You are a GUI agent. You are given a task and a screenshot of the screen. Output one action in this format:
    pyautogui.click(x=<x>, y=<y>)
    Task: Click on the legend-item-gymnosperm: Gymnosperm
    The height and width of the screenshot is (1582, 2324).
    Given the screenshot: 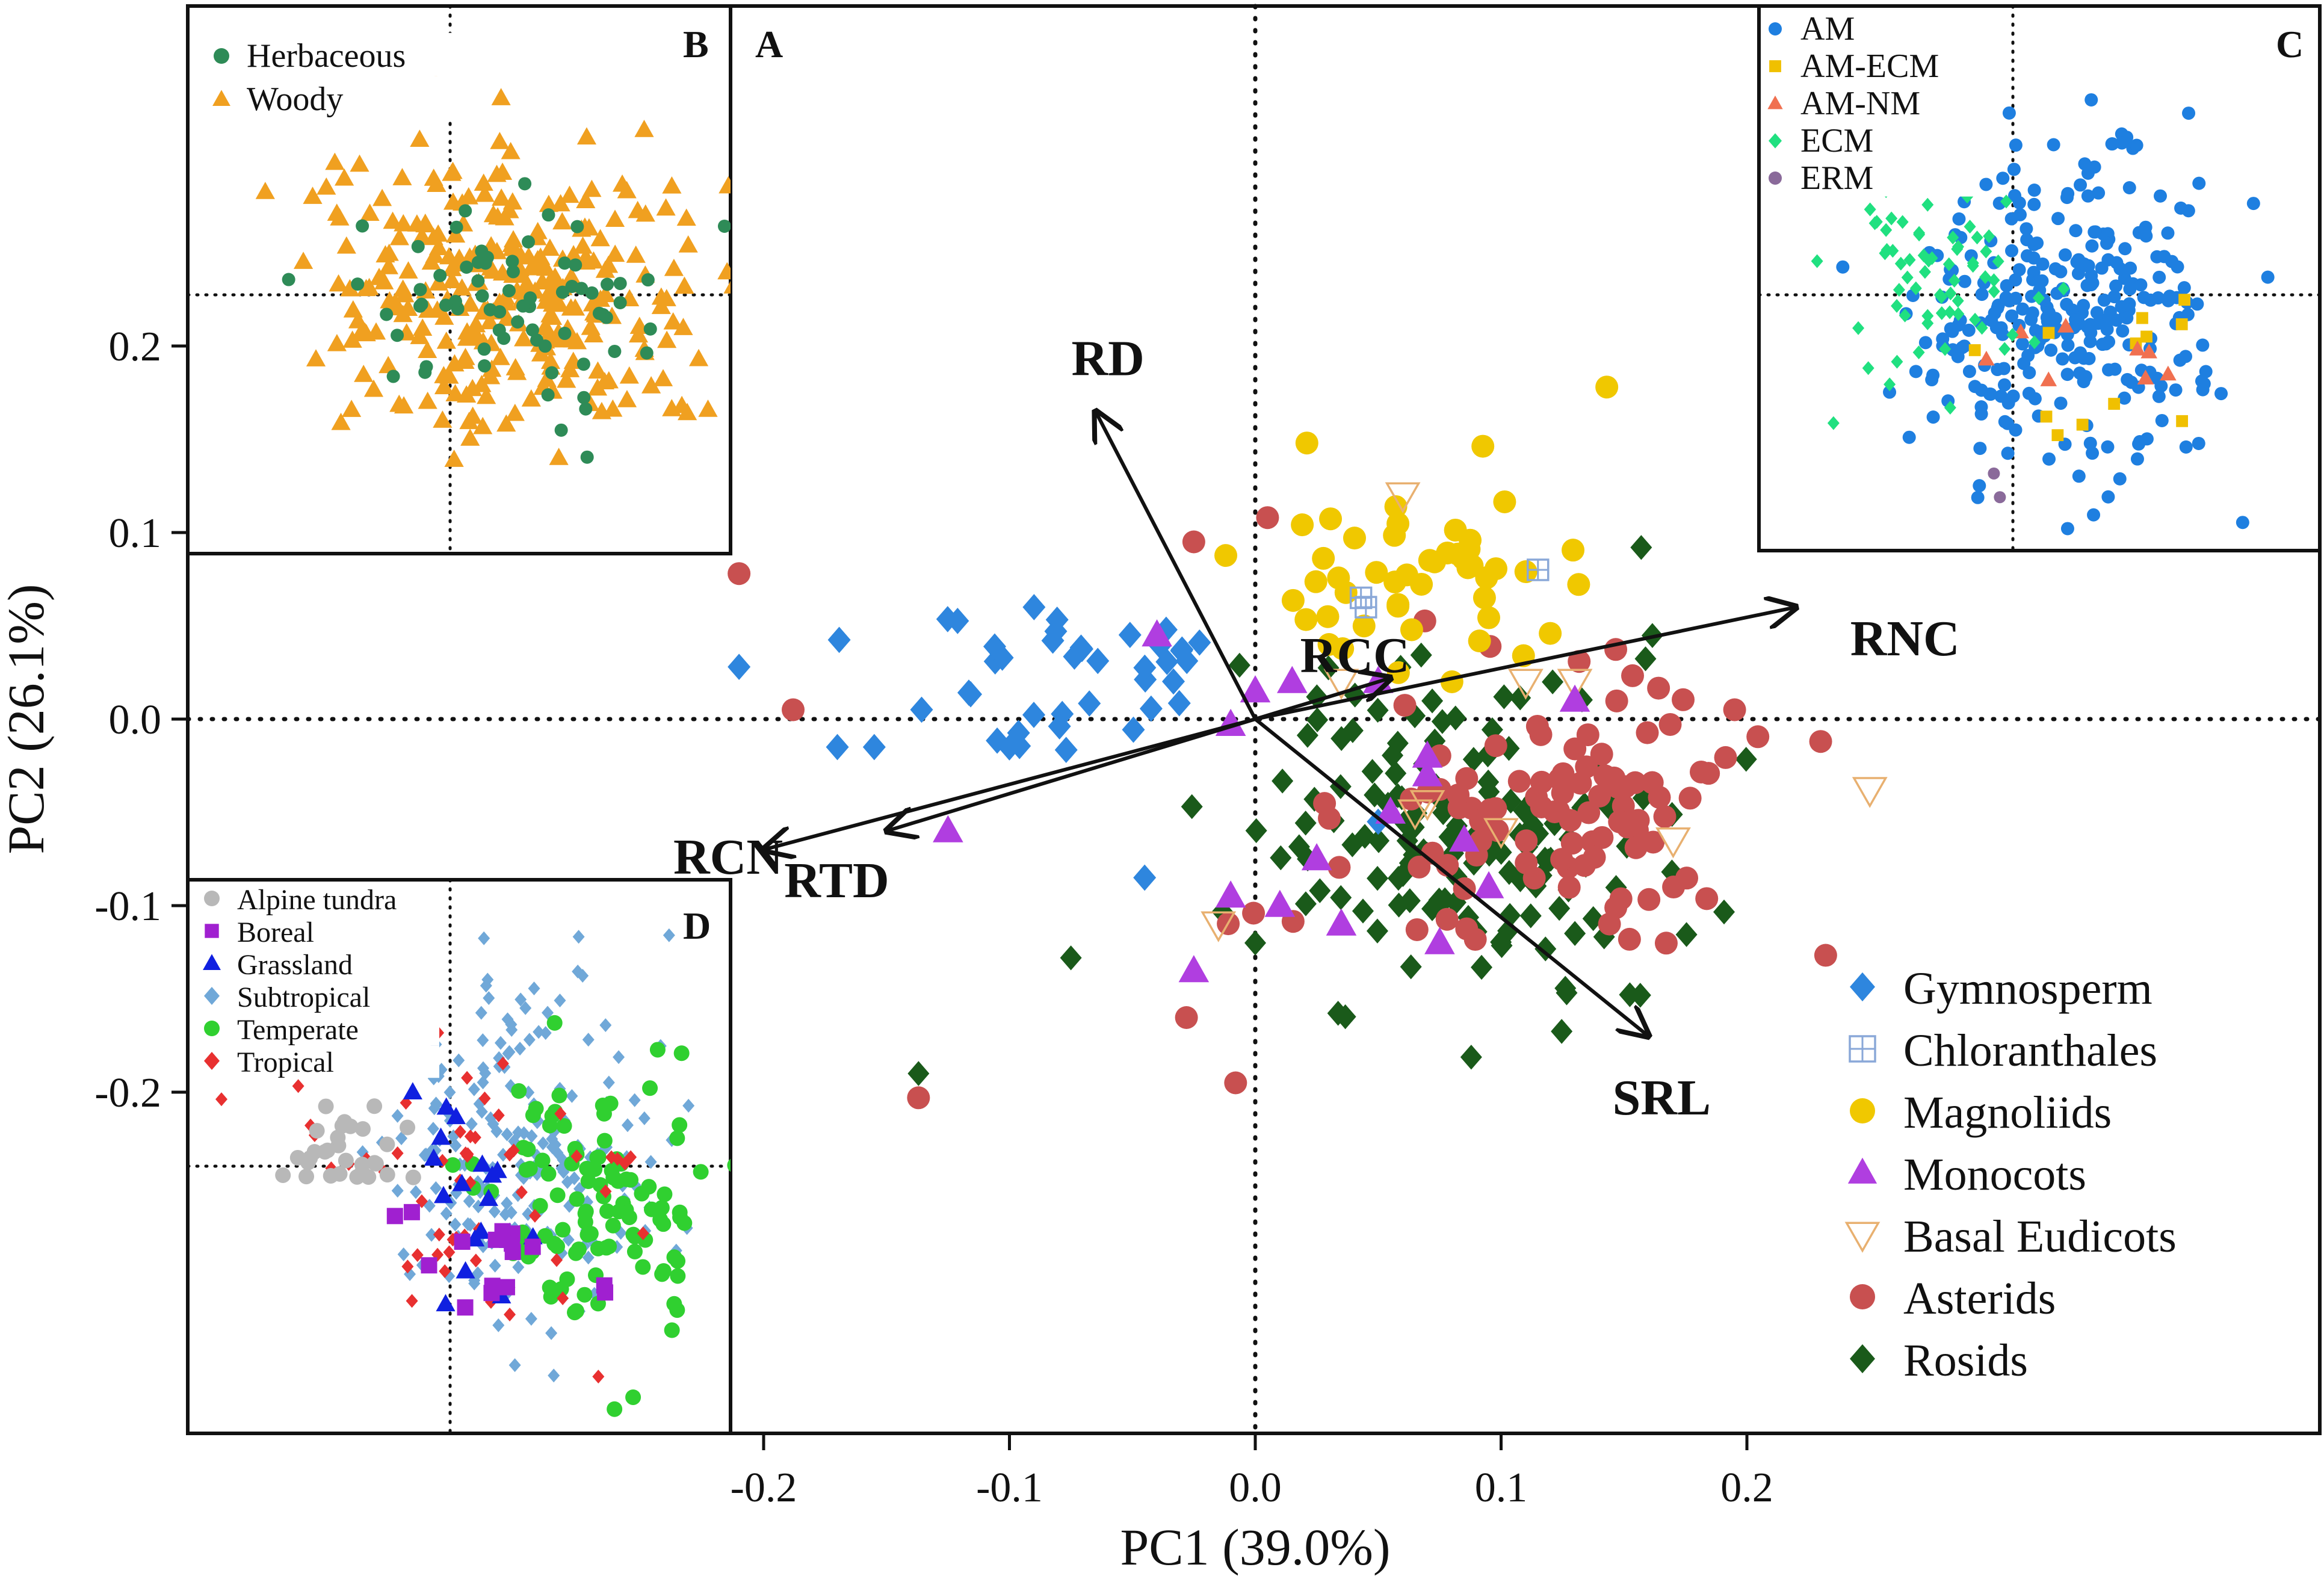 What is the action you would take?
    pyautogui.click(x=2001, y=988)
    